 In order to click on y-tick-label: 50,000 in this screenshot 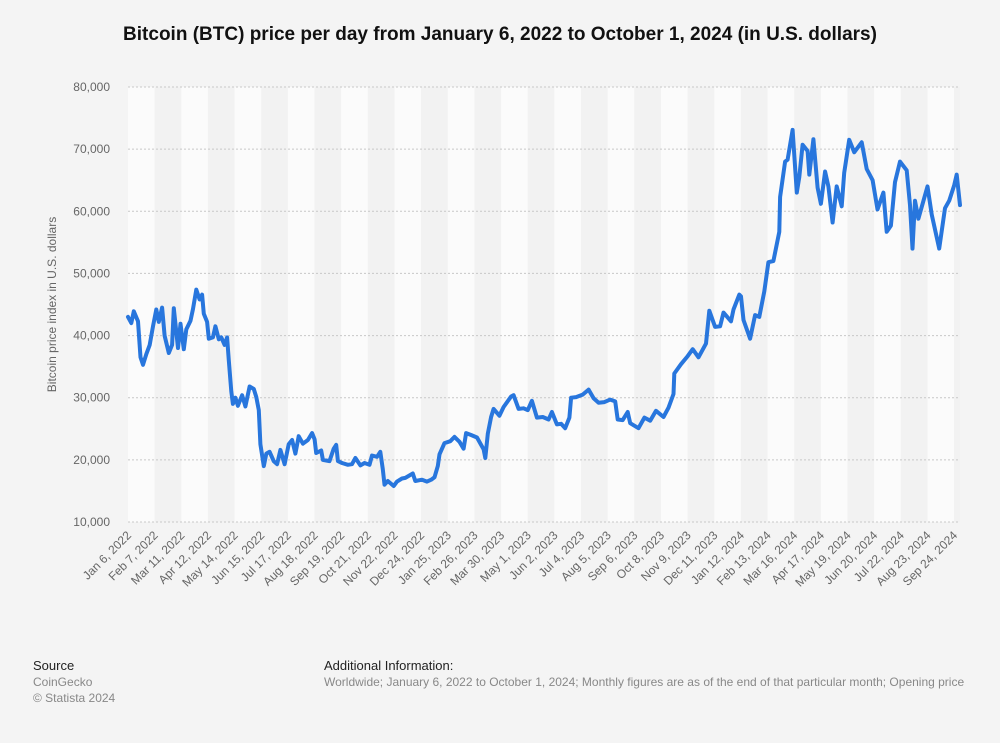, I will do `click(91, 273)`.